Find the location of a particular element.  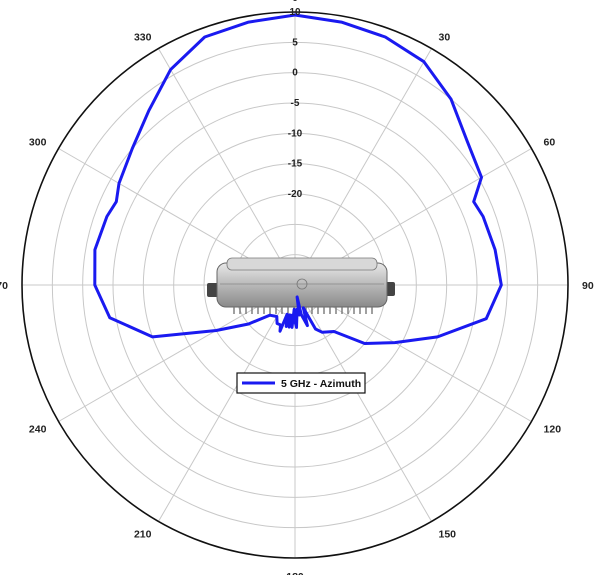

angle-tick-label: 330 is located at coordinates (143, 37).